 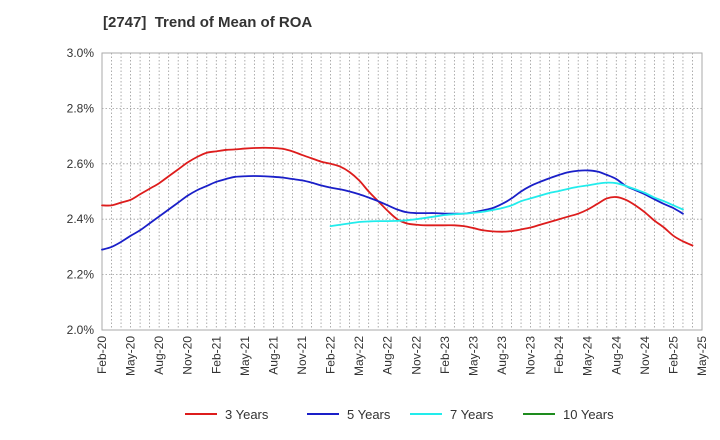 What do you see at coordinates (208, 22) in the screenshot?
I see `chart-title: [2747] Trend of Mean of ROA` at bounding box center [208, 22].